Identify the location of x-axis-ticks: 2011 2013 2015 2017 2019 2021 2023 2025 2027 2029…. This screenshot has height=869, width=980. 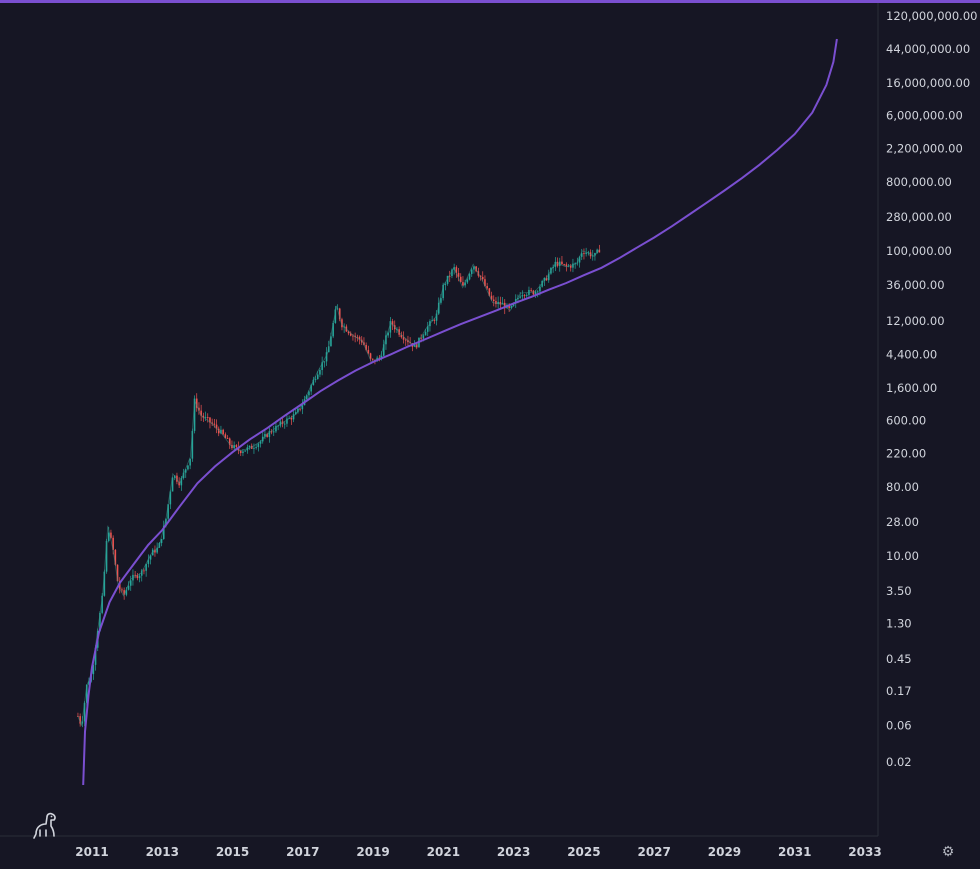
(478, 852).